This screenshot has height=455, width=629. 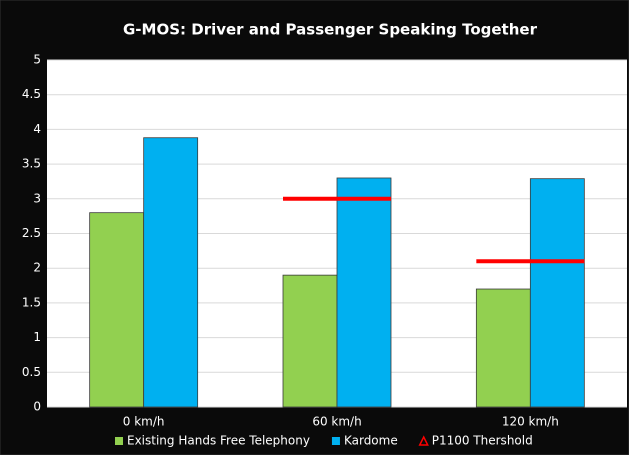 I want to click on y-tick-label: 0.5, so click(x=31, y=372).